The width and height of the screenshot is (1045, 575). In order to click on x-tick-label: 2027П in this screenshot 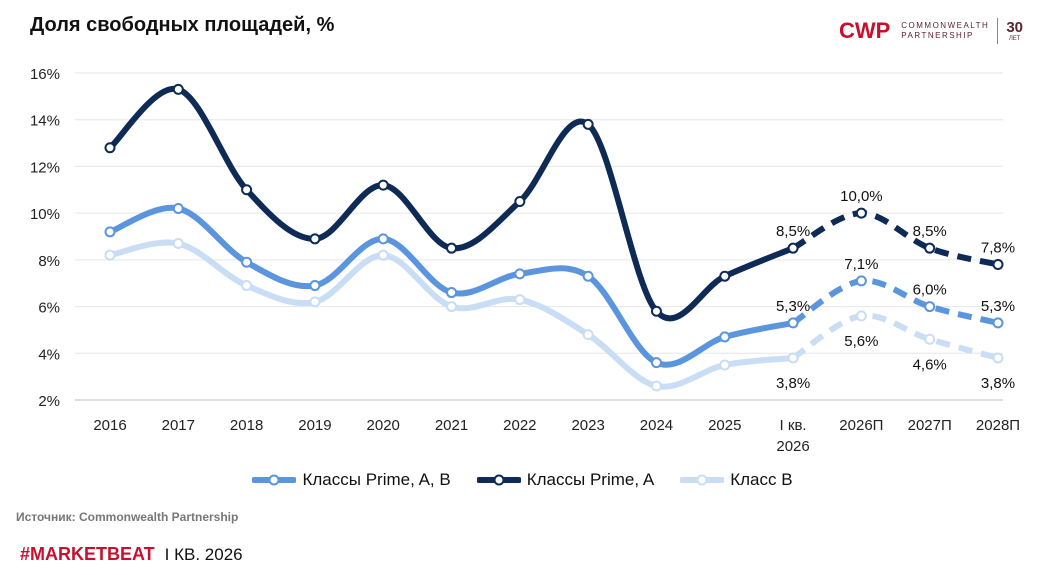, I will do `click(930, 425)`.